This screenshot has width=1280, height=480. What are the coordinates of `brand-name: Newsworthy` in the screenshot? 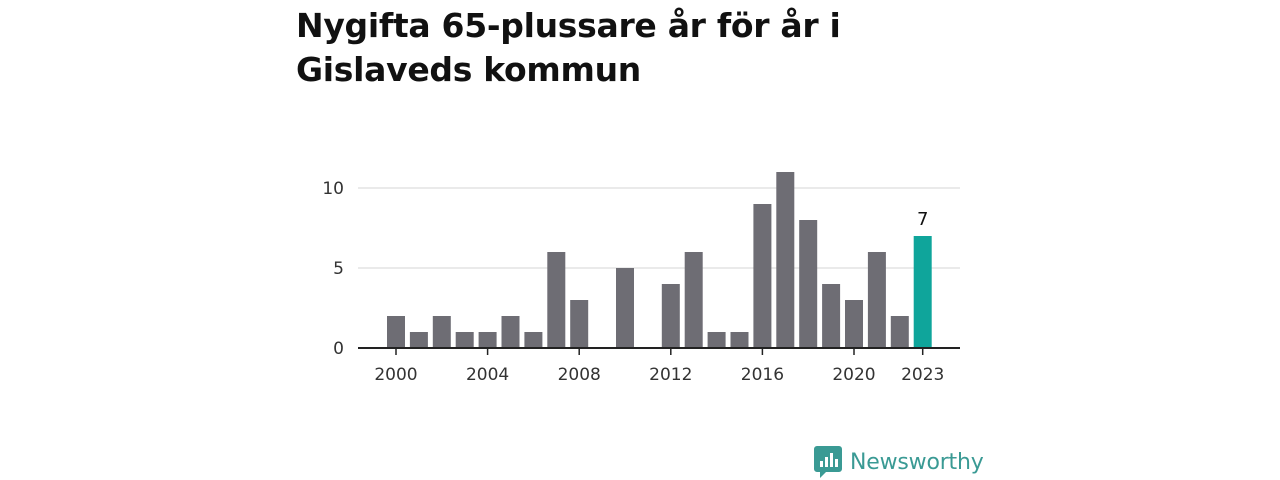 It's located at (917, 462).